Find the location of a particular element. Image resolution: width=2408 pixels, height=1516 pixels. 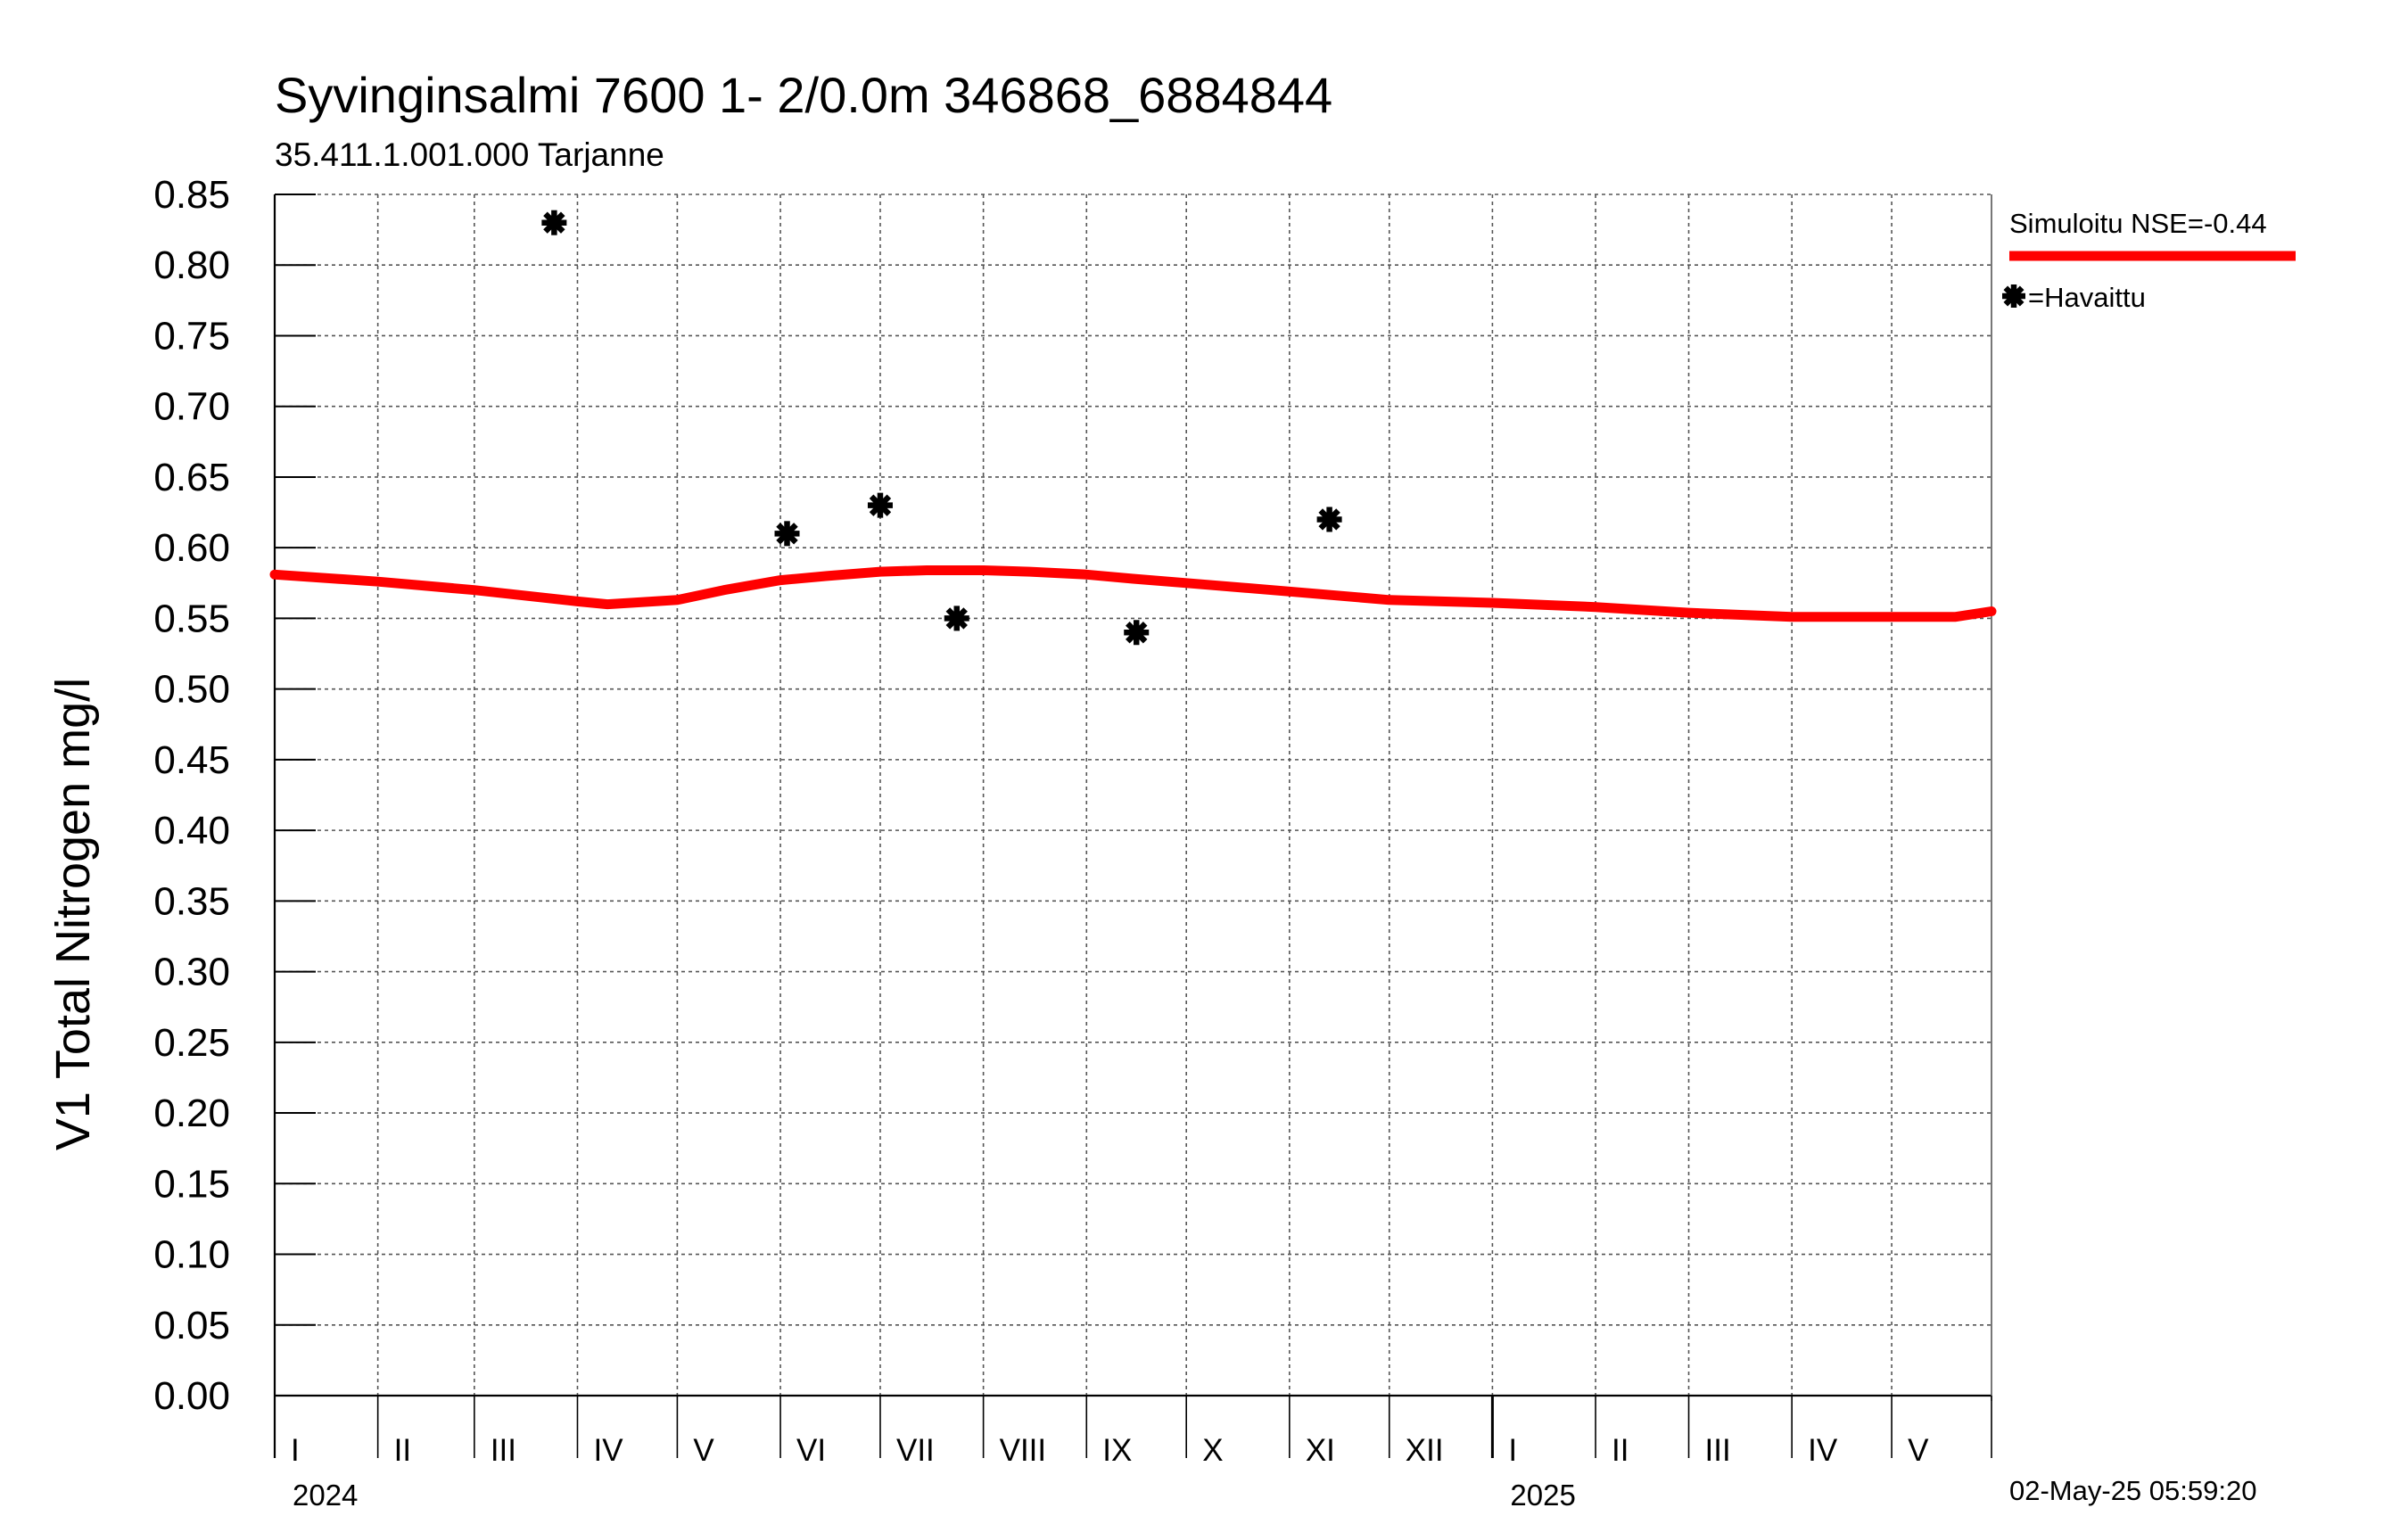

y-tick-label: 0.60 is located at coordinates (192, 548).